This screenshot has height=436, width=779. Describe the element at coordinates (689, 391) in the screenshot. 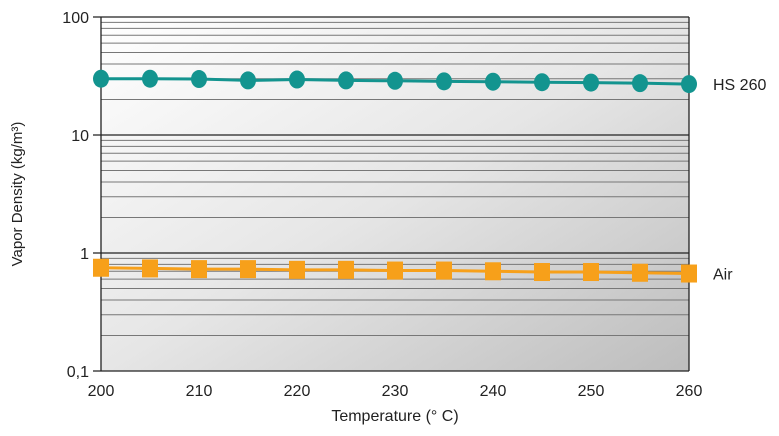

I see `x-tick-label: 260` at that location.